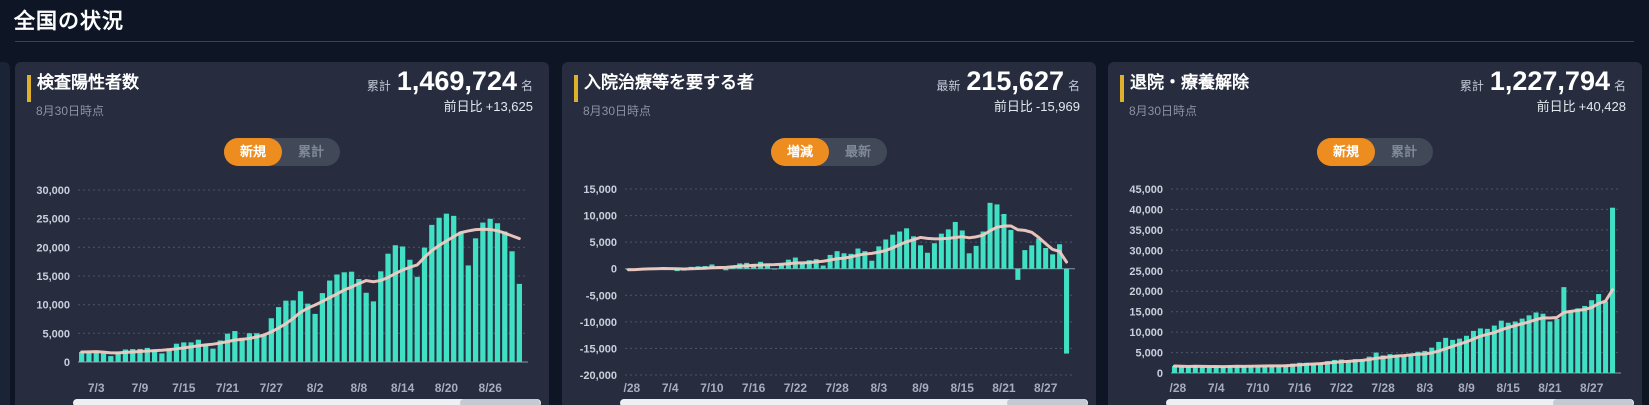 The height and width of the screenshot is (405, 1649). What do you see at coordinates (272, 388) in the screenshot?
I see `svg-text: 7/27` at bounding box center [272, 388].